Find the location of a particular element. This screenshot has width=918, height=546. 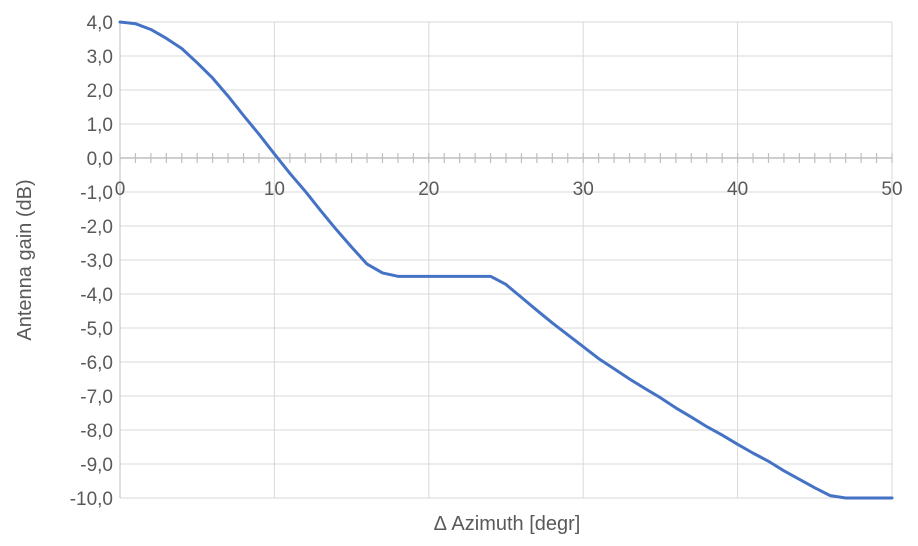

x-tick-label: 30 is located at coordinates (583, 189).